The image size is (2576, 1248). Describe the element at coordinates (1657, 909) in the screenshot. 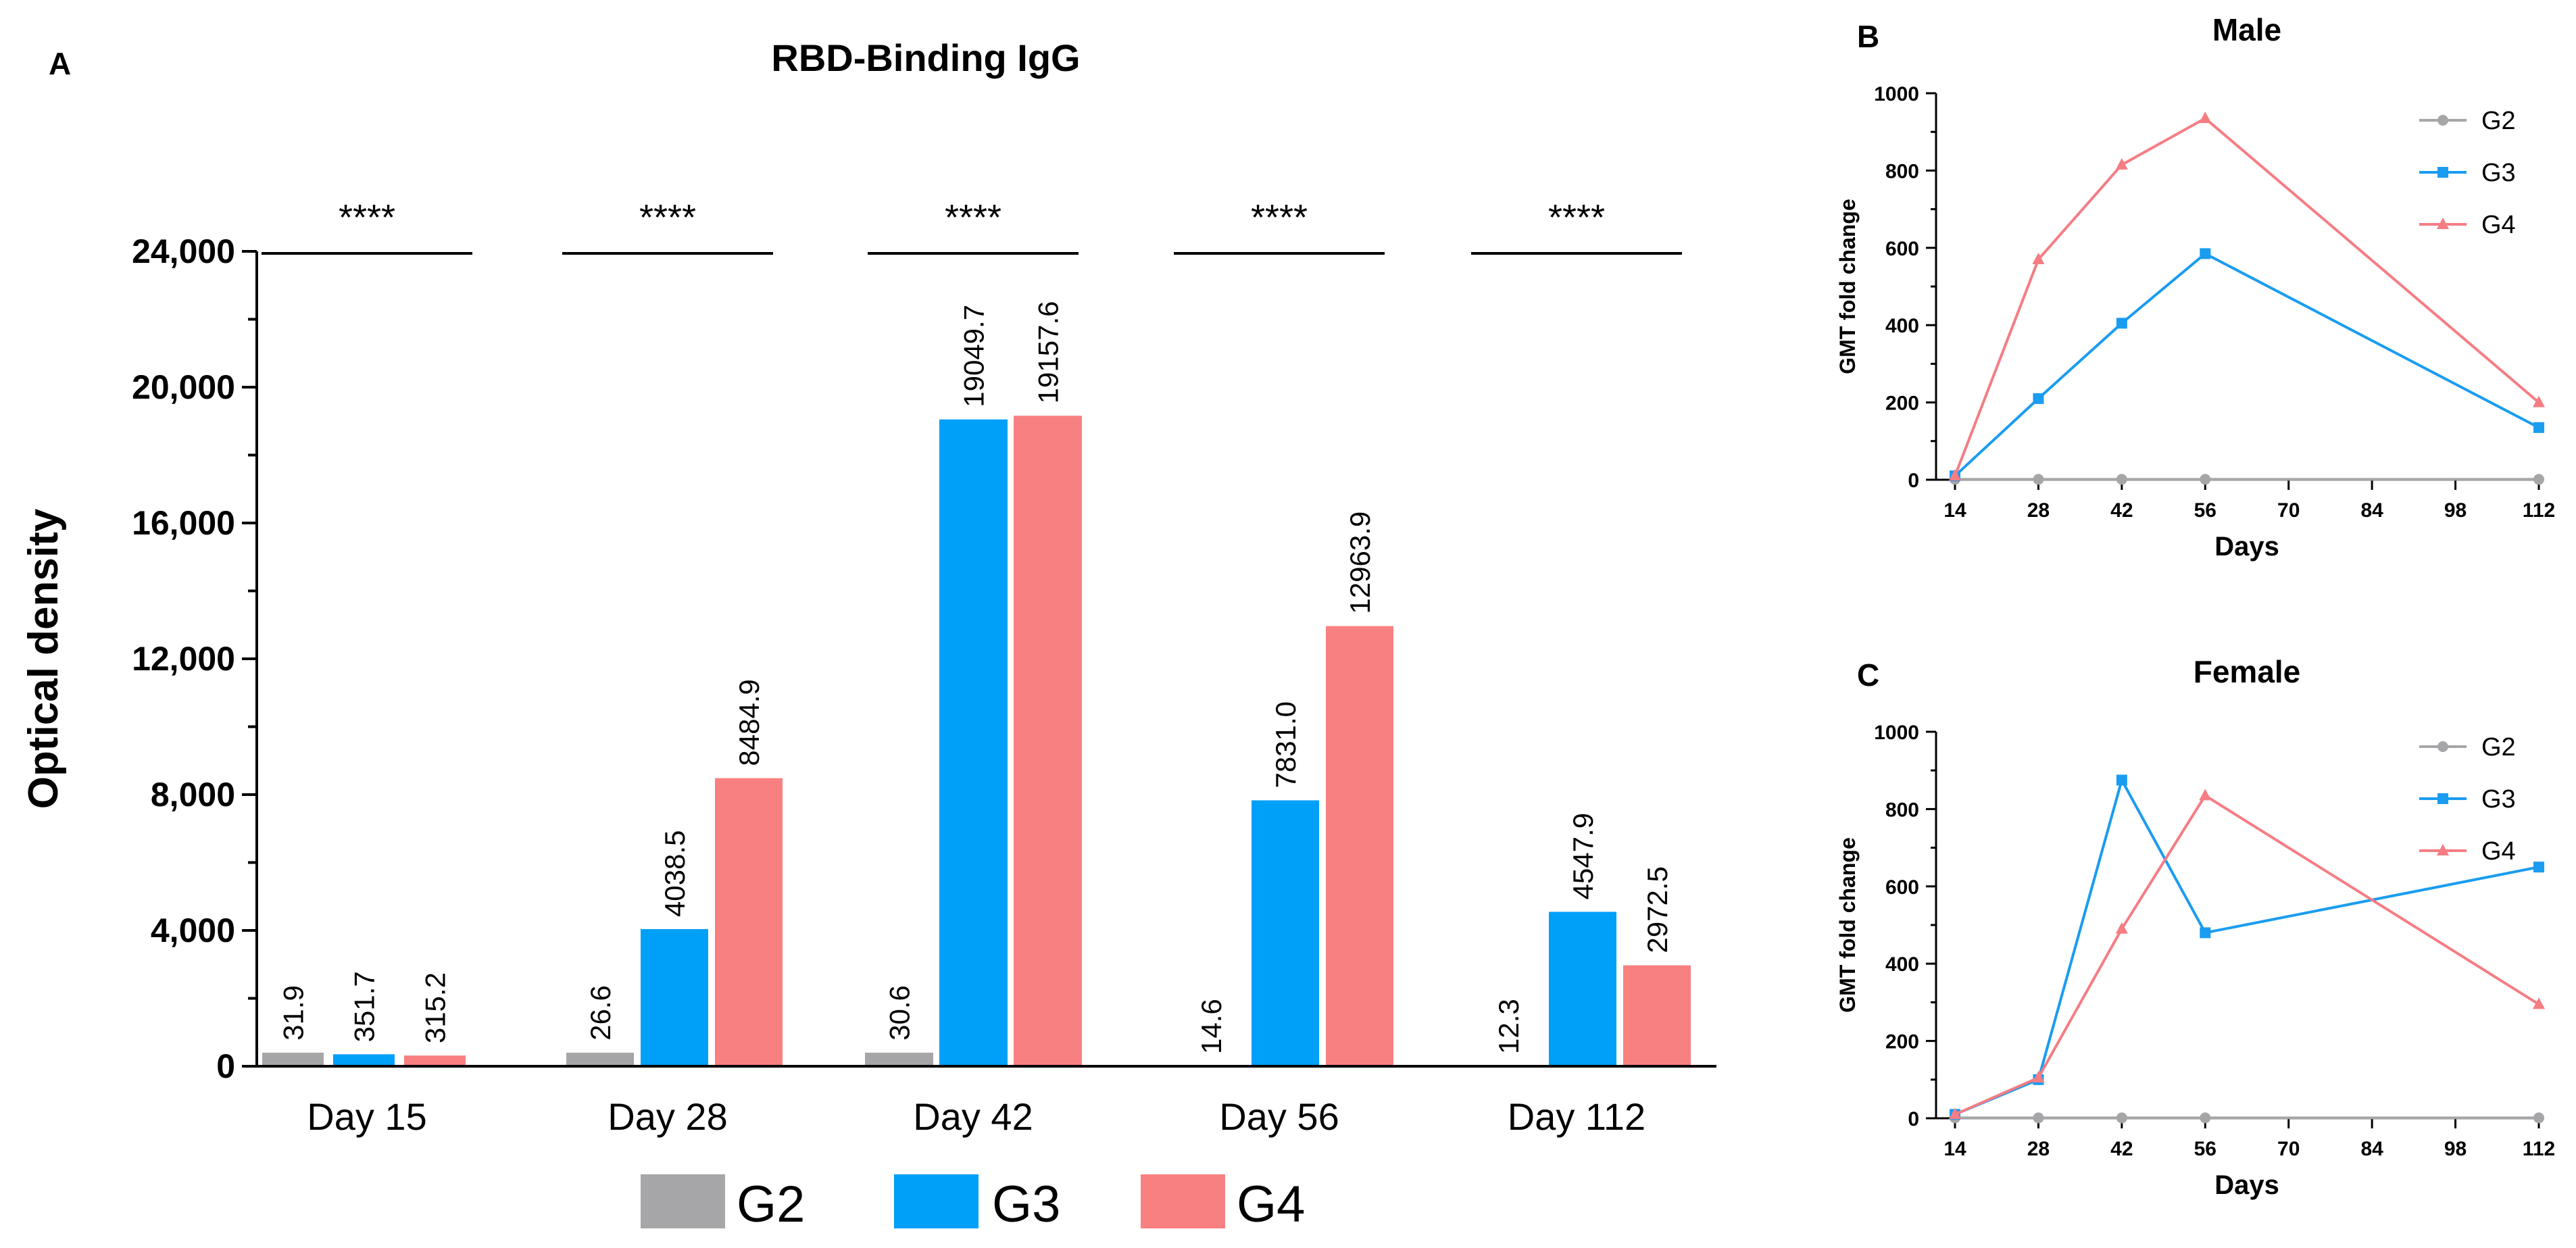

I see `bar-value-label: 2972.5` at that location.